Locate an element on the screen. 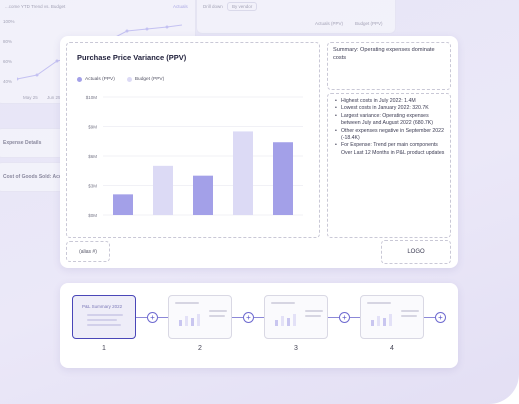  y-tick-label: $0M is located at coordinates (92, 215).